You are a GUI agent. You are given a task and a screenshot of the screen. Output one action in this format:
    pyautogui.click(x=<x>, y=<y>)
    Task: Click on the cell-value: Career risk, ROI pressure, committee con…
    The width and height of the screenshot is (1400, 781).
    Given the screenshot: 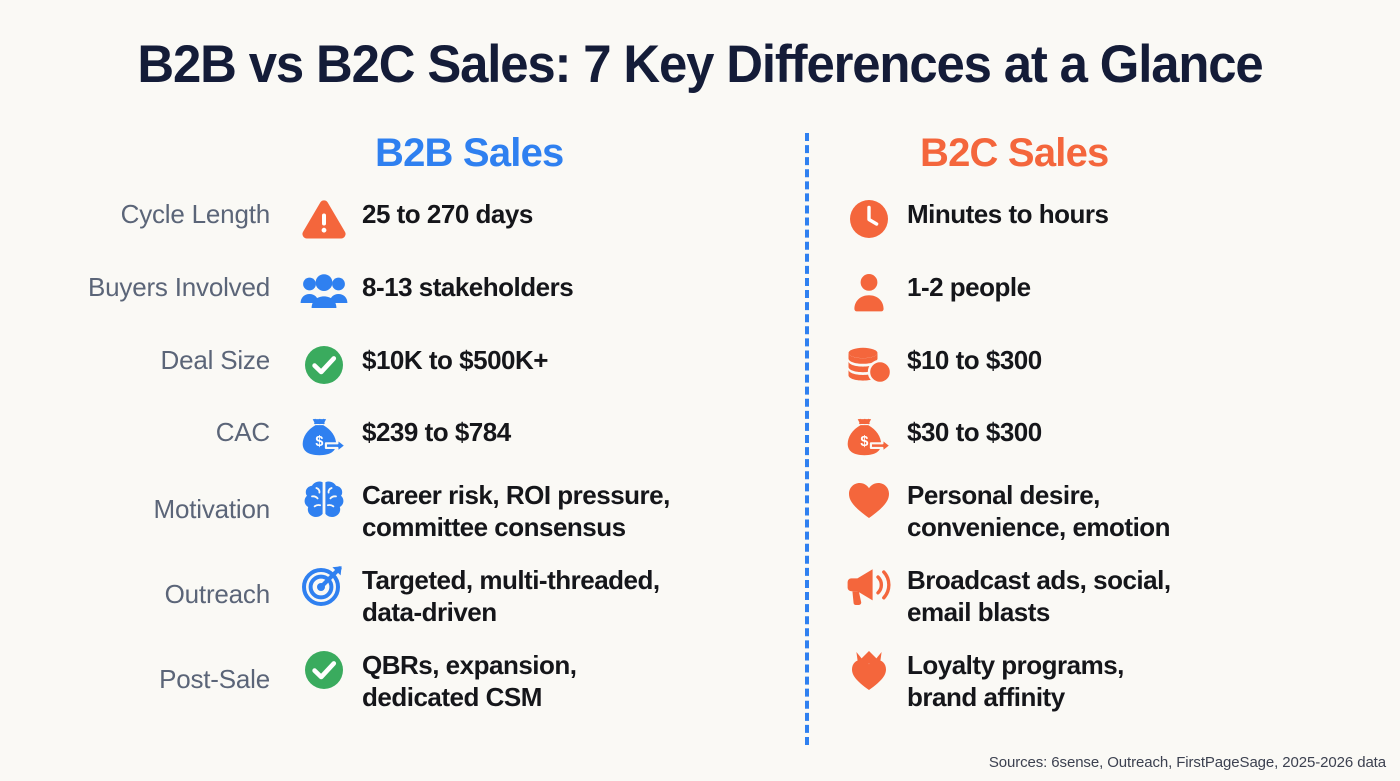 What is the action you would take?
    pyautogui.click(x=516, y=511)
    